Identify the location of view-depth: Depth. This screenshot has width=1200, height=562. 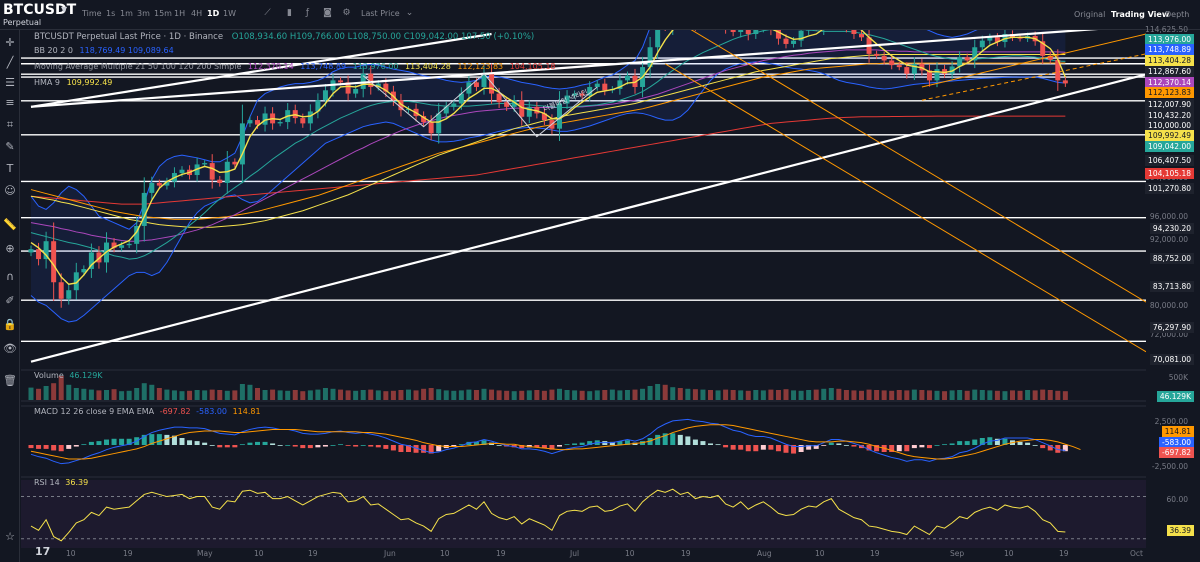
(1177, 14).